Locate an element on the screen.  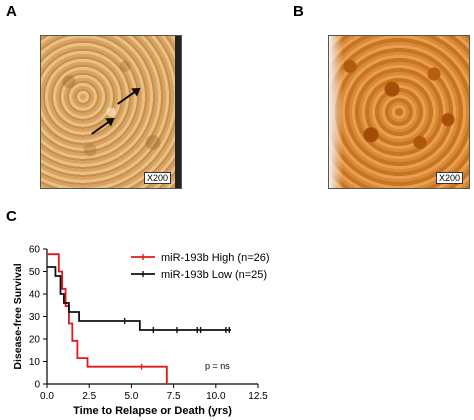
y-tick-label-2: 20 is located at coordinates (35, 340).